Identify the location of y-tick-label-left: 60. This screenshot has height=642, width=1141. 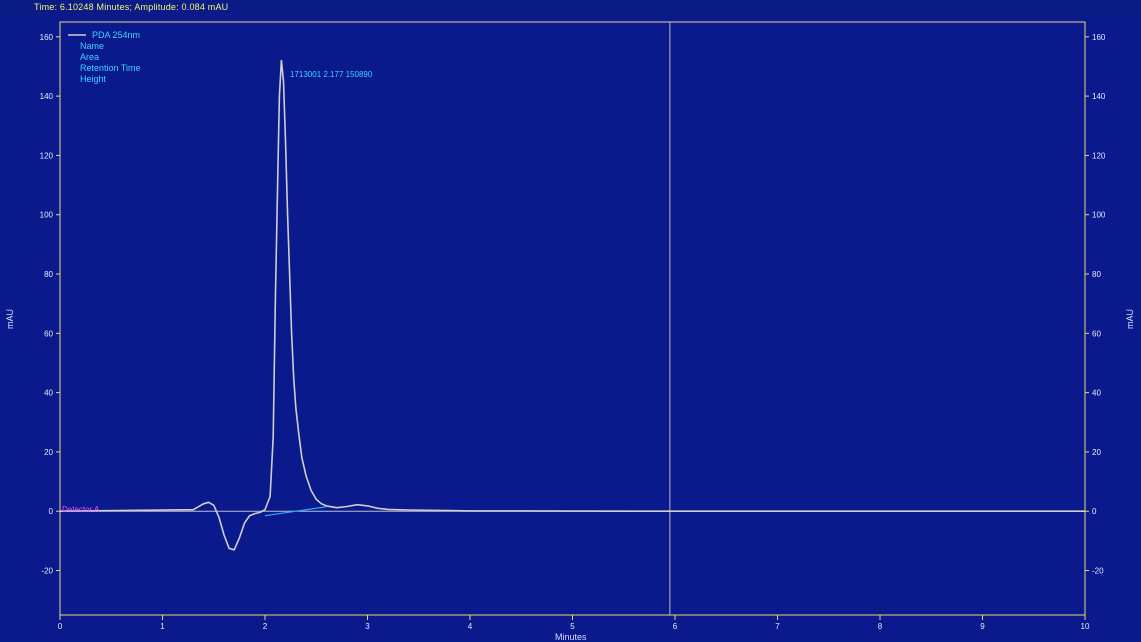
(48, 333).